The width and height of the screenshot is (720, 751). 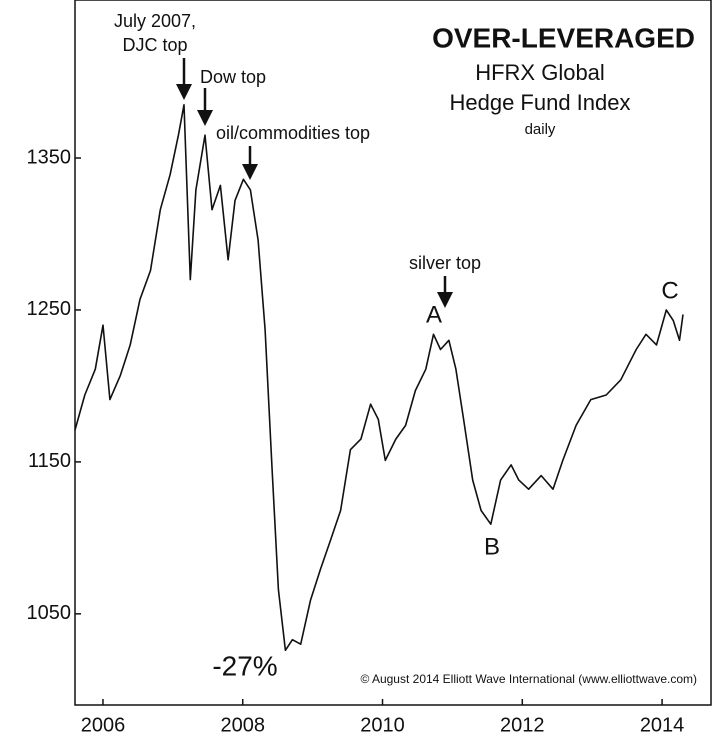 I want to click on annotation: oil/commodities top, so click(x=293, y=133).